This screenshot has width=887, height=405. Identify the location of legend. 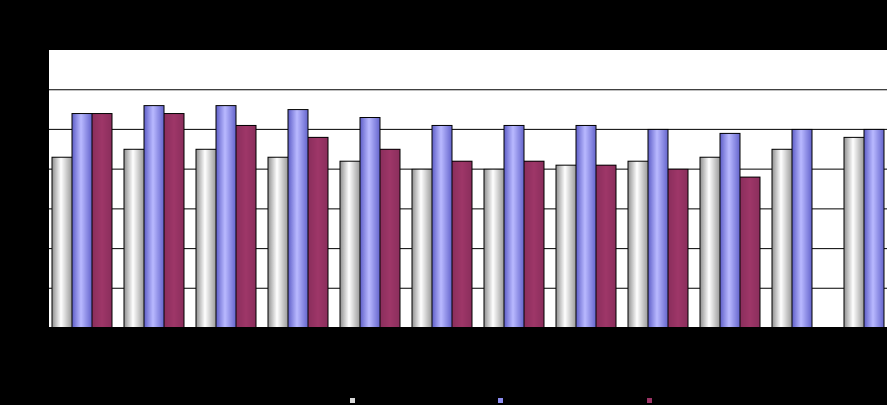
(501, 400).